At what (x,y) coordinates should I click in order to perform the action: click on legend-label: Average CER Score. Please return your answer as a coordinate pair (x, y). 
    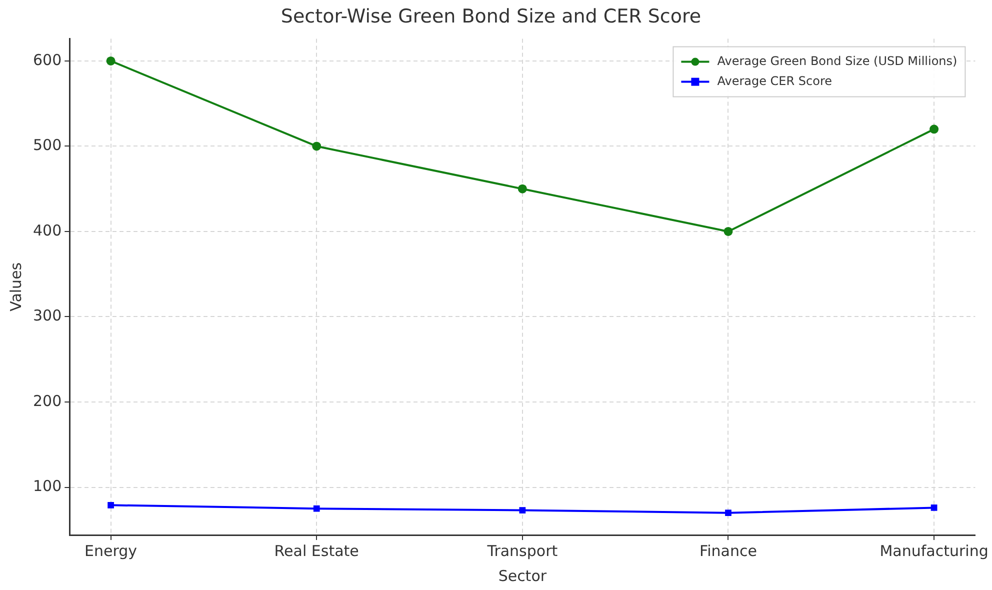
    Looking at the image, I should click on (774, 81).